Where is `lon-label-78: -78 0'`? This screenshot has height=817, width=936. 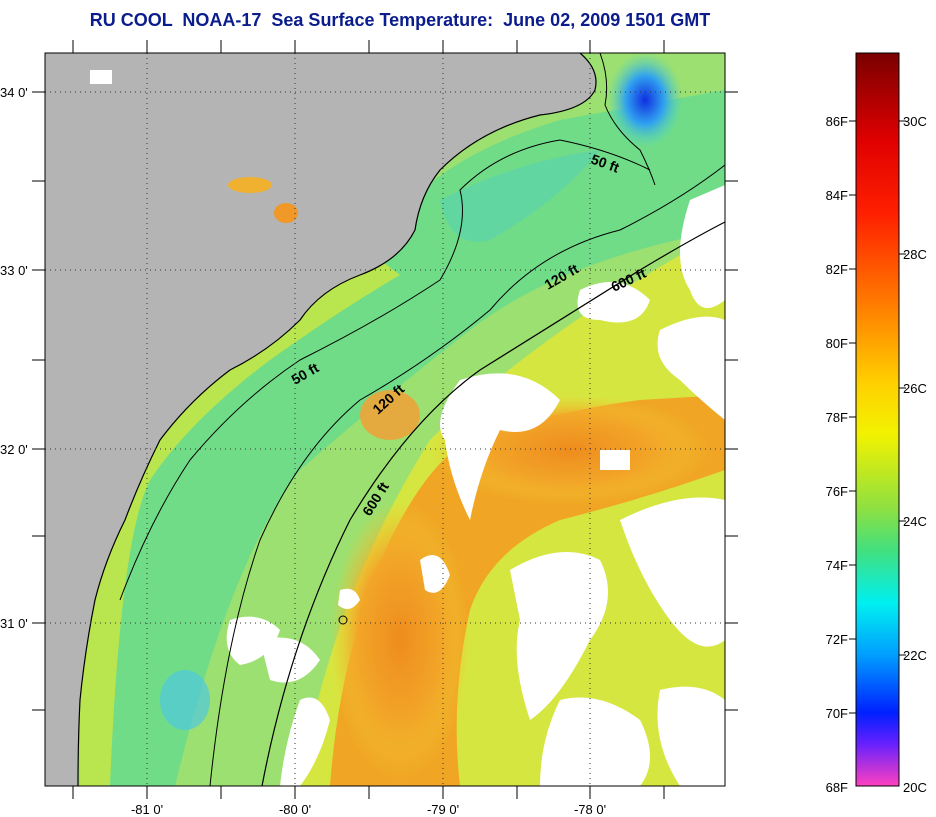 lon-label-78: -78 0' is located at coordinates (590, 809).